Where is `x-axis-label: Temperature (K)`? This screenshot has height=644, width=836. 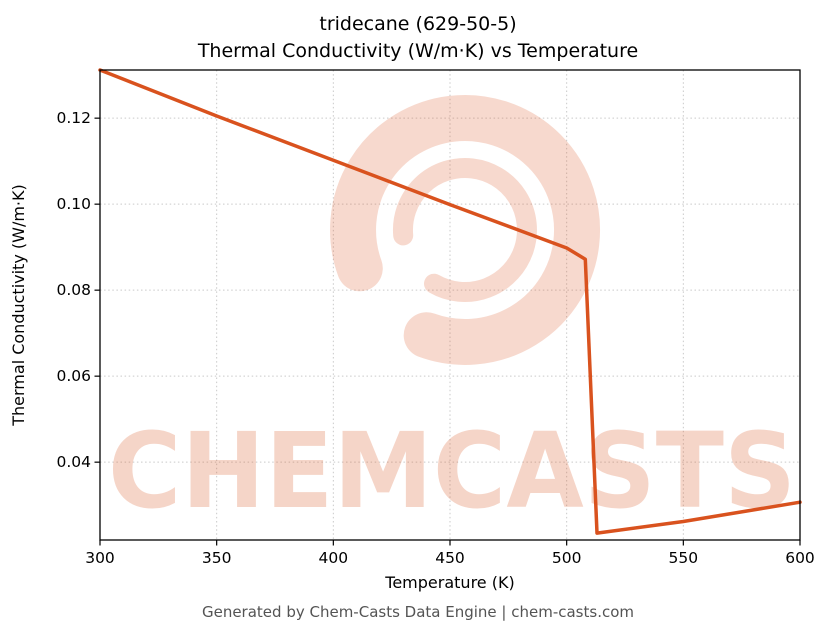 x-axis-label: Temperature (K) is located at coordinates (449, 582).